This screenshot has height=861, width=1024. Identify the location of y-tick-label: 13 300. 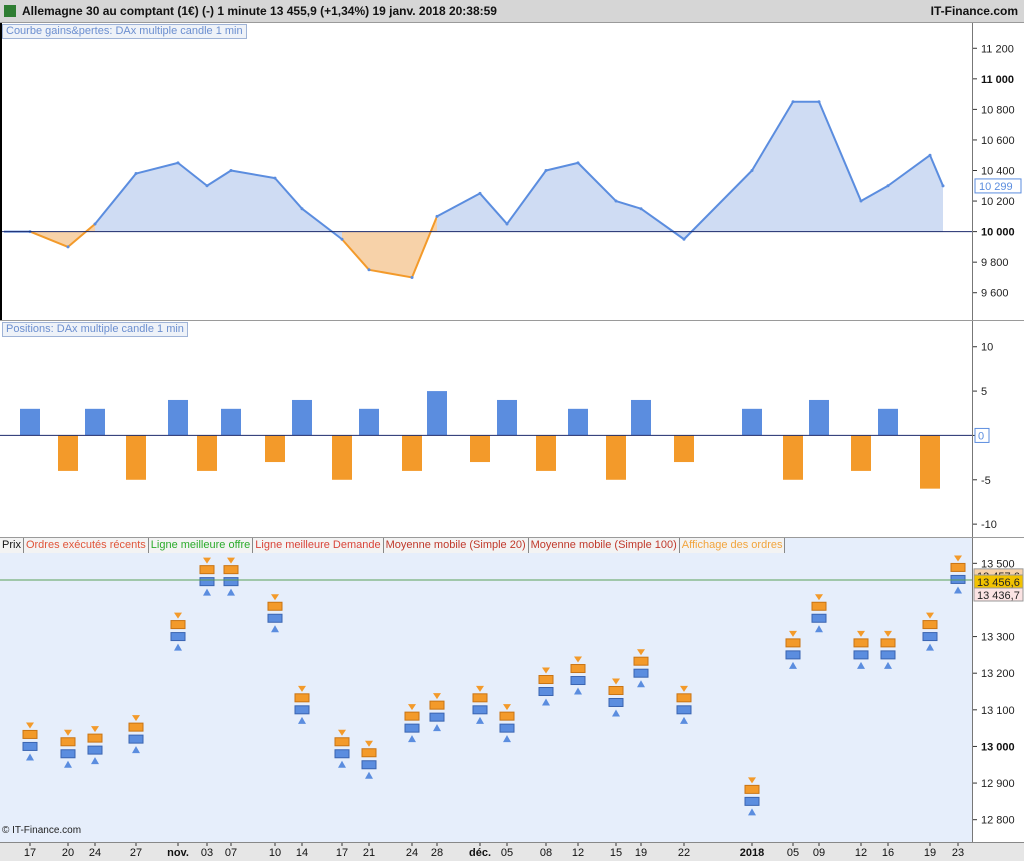
(998, 638).